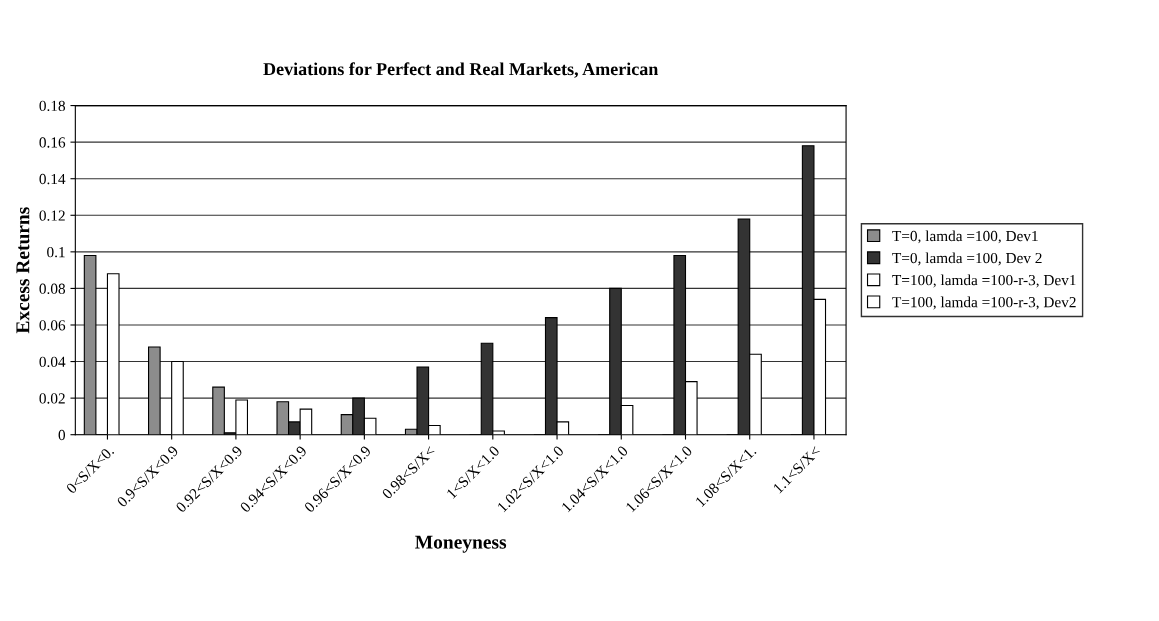 The image size is (1159, 621). What do you see at coordinates (52, 142) in the screenshot?
I see `y-tick-label: 0.16` at bounding box center [52, 142].